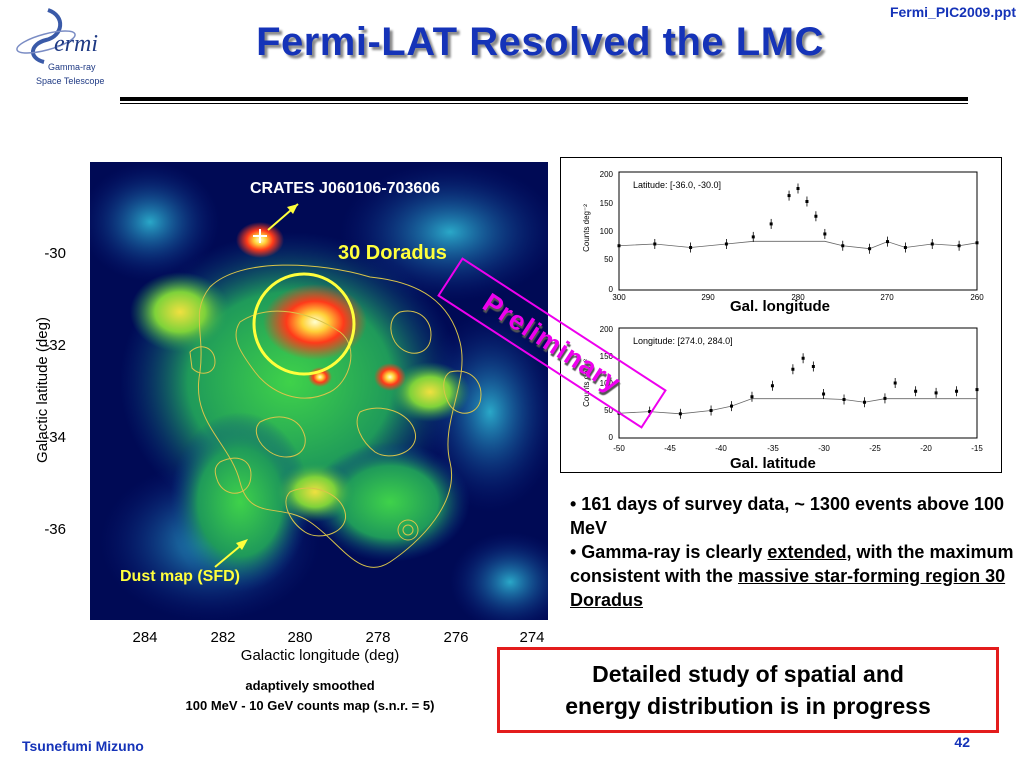  Describe the element at coordinates (544, 103) in the screenshot. I see `title-rule-thin` at that location.